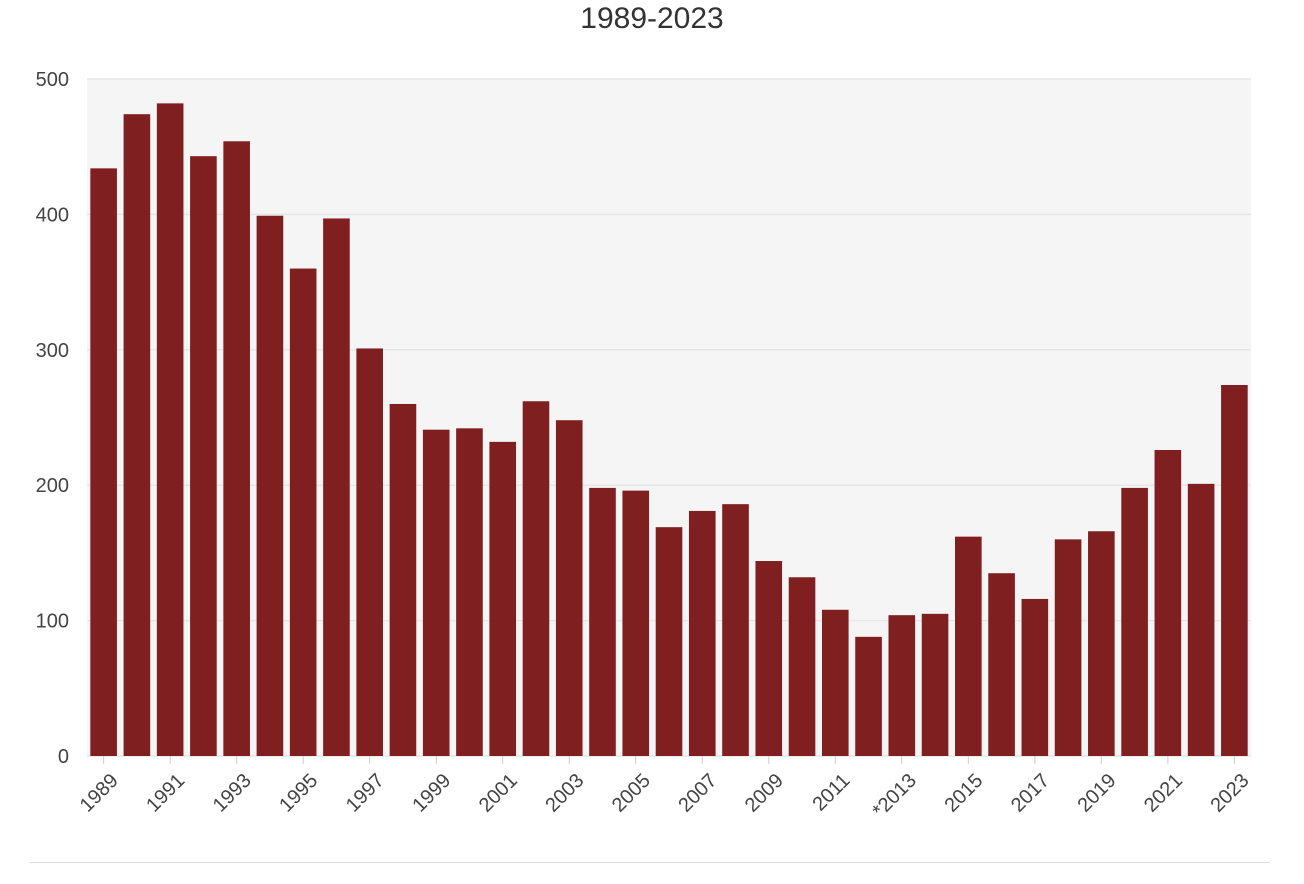 The height and width of the screenshot is (884, 1304). I want to click on y-tick-label-400: 400, so click(52, 215).